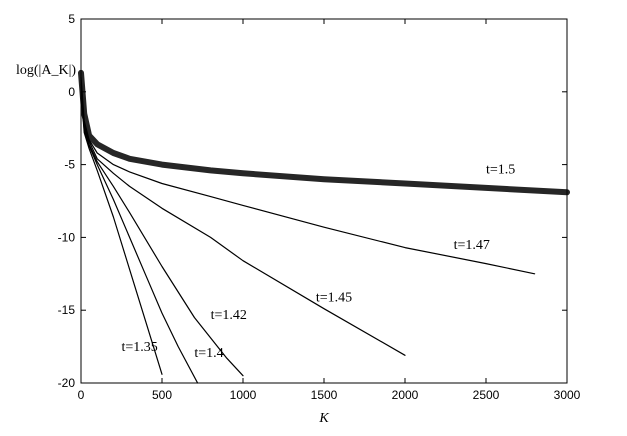 Image resolution: width=627 pixels, height=436 pixels. What do you see at coordinates (46, 70) in the screenshot?
I see `y-axis-label: log(|A_K|)` at bounding box center [46, 70].